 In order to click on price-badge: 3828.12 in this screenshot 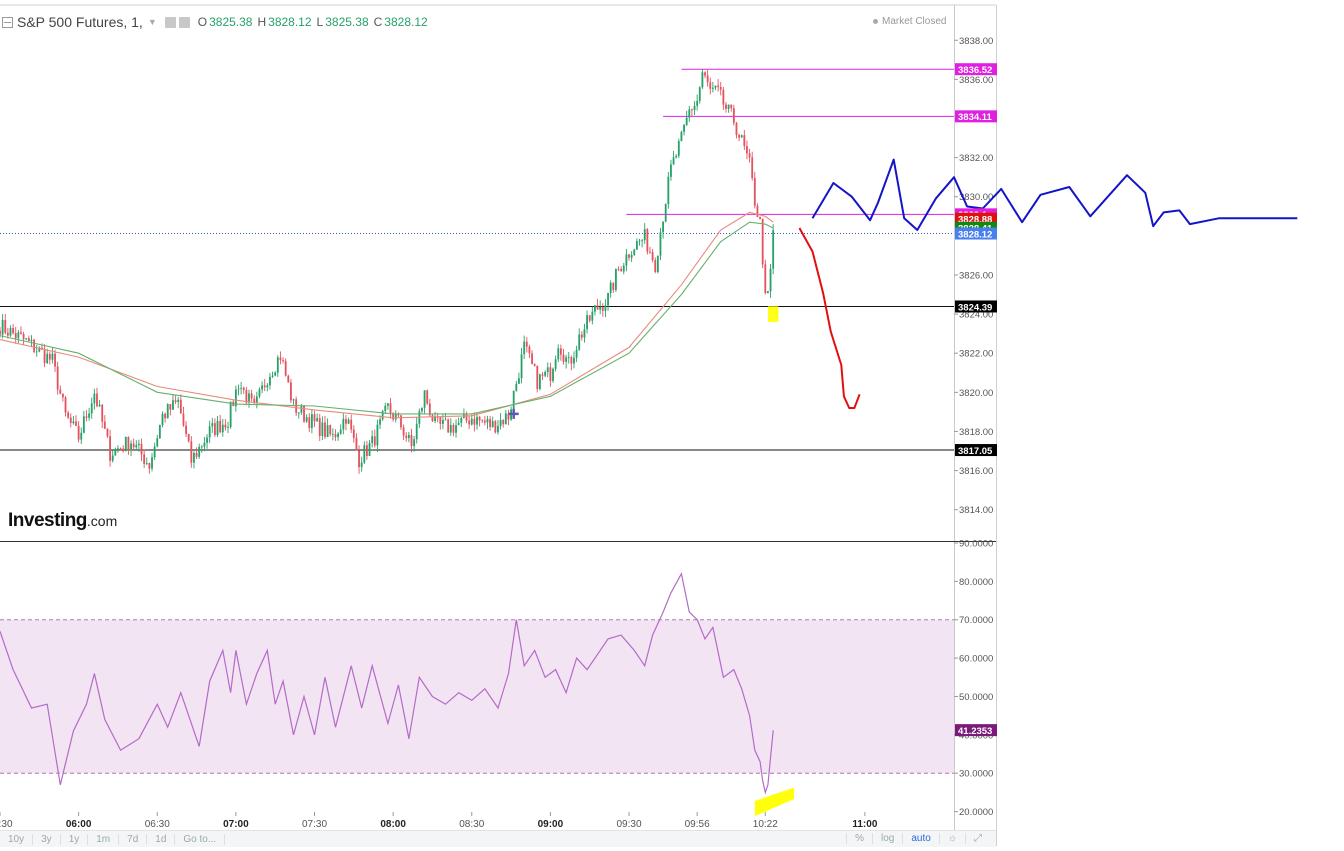, I will do `click(975, 234)`.